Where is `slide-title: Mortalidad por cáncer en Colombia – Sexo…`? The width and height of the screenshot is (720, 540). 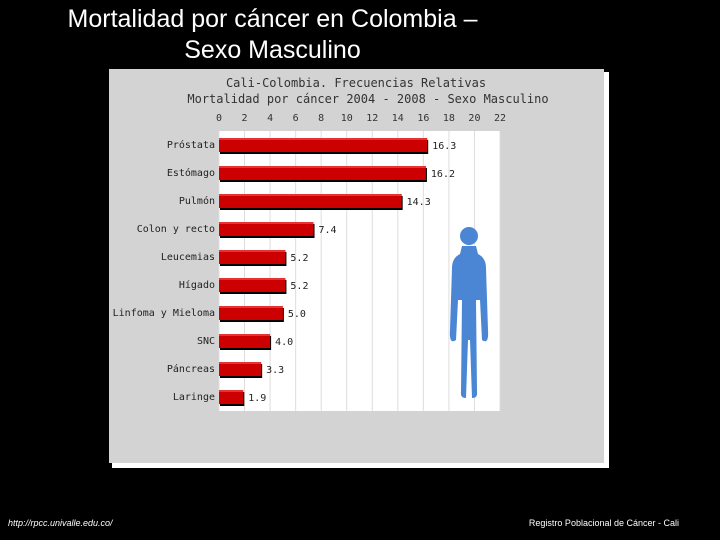
slide-title: Mortalidad por cáncer en Colombia – Sexo… is located at coordinates (272, 35).